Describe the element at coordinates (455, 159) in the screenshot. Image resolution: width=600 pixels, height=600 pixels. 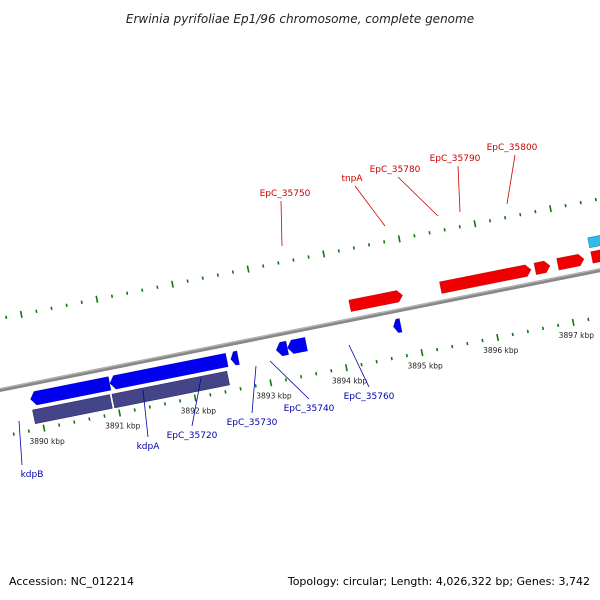
I see `gene-label-EpC_35790: EpC_35790` at that location.